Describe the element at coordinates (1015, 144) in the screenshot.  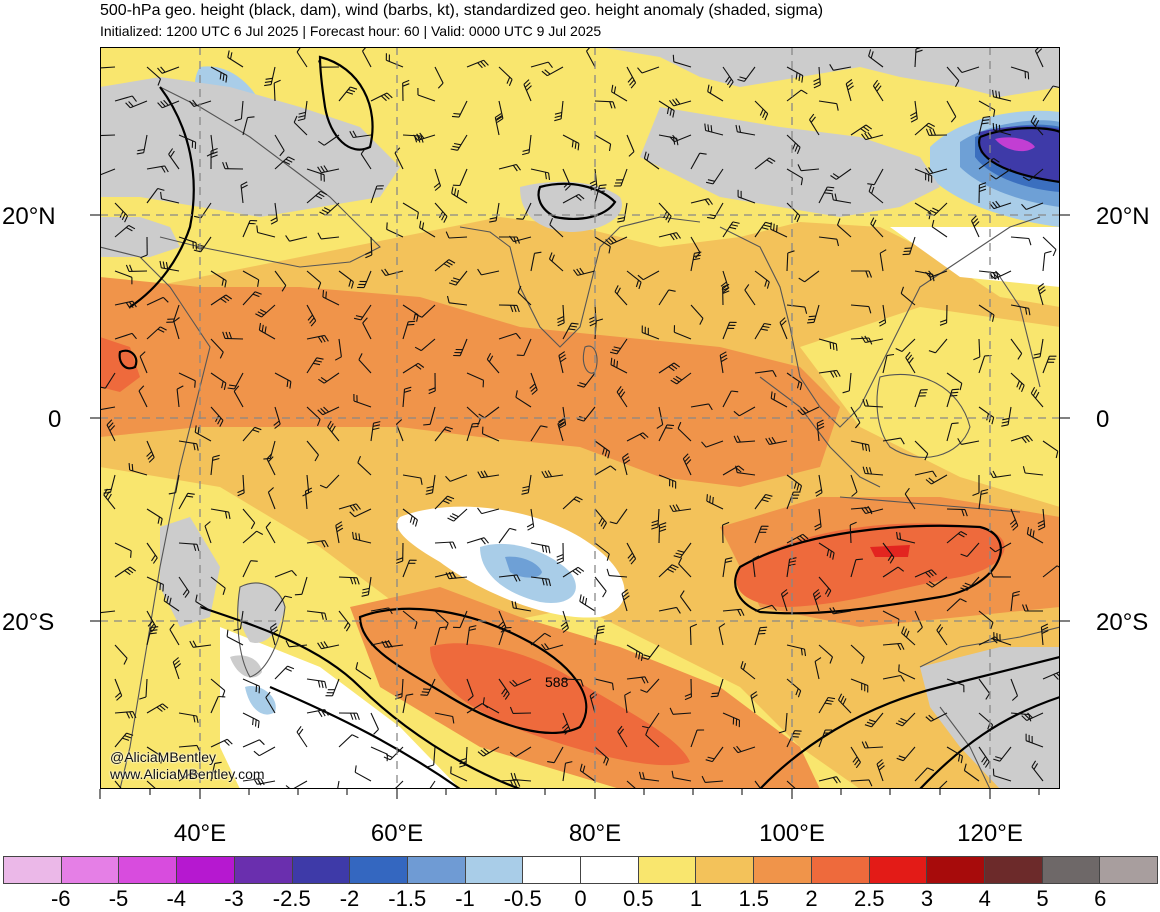
I see `anomaly-fill-purple-ne` at that location.